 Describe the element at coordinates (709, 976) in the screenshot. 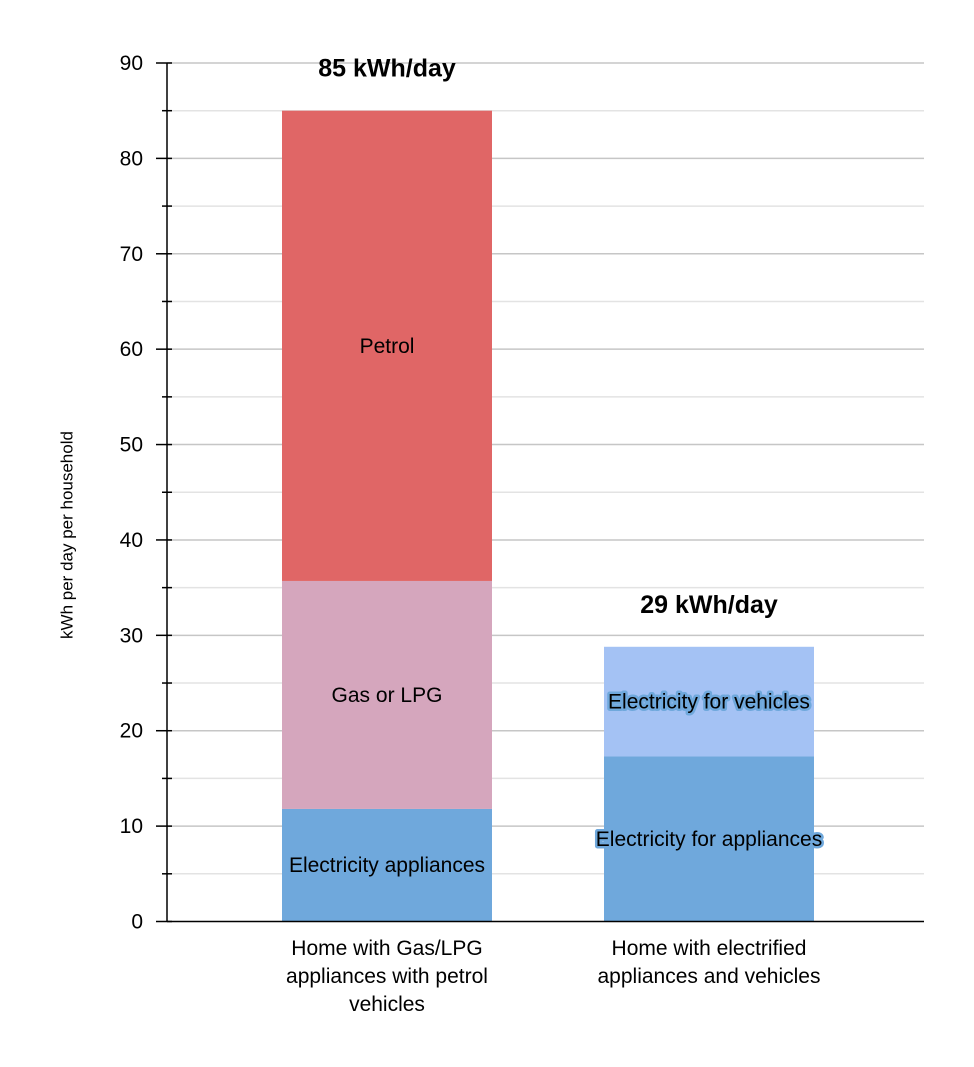

I see `category-label: appliances and vehicles` at that location.